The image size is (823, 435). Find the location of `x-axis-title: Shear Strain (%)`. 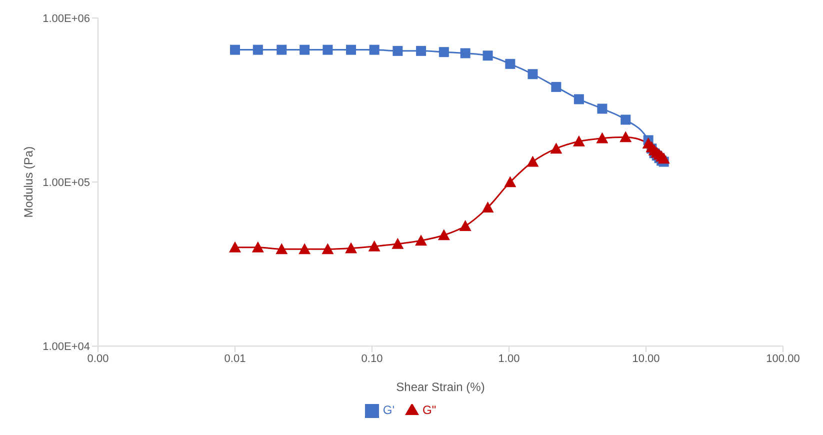

x-axis-title: Shear Strain (%) is located at coordinates (440, 387).